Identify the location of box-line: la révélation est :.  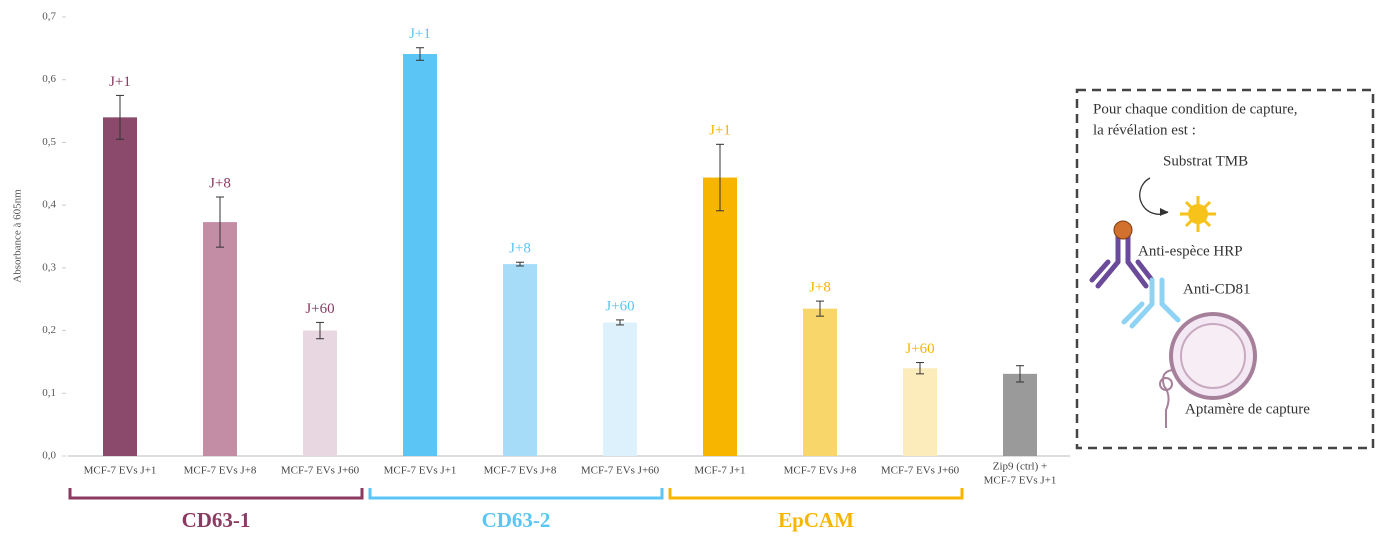
(1144, 130).